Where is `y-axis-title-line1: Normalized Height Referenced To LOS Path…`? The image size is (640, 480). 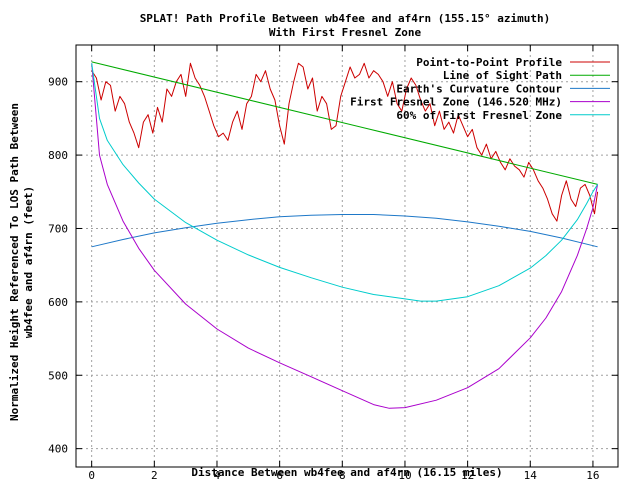
y-axis-title-line1: Normalized Height Referenced To LOS Path… is located at coordinates (14, 262).